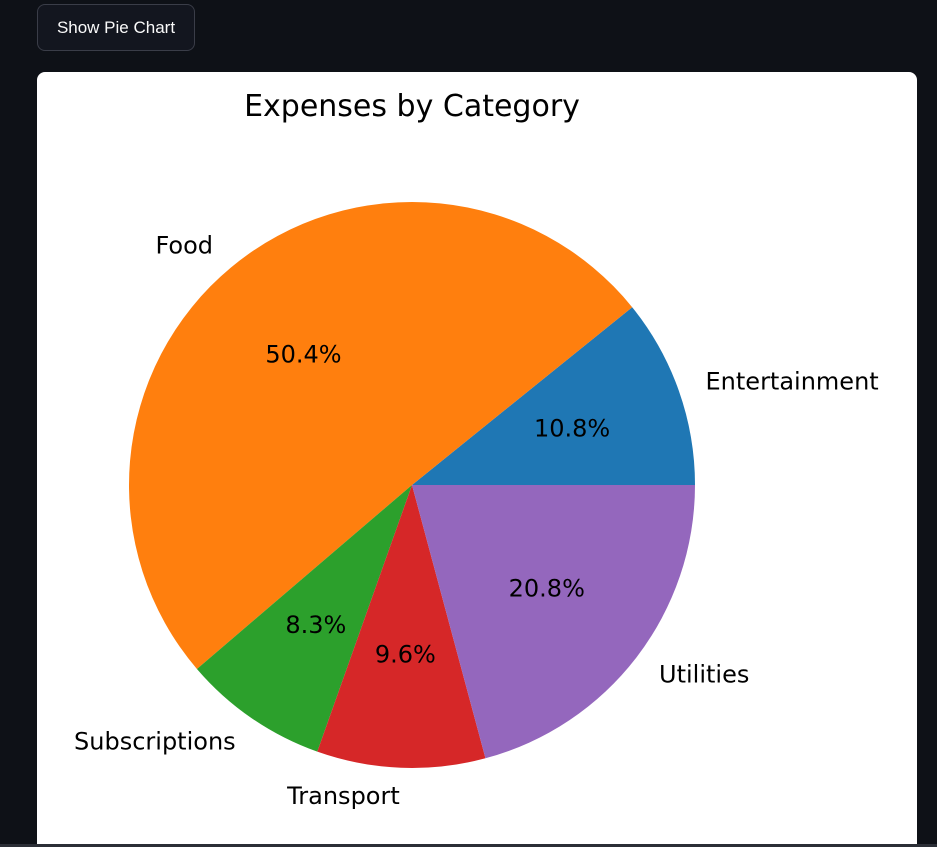 The width and height of the screenshot is (937, 847). What do you see at coordinates (553, 622) in the screenshot?
I see `pie-slice-utilities` at bounding box center [553, 622].